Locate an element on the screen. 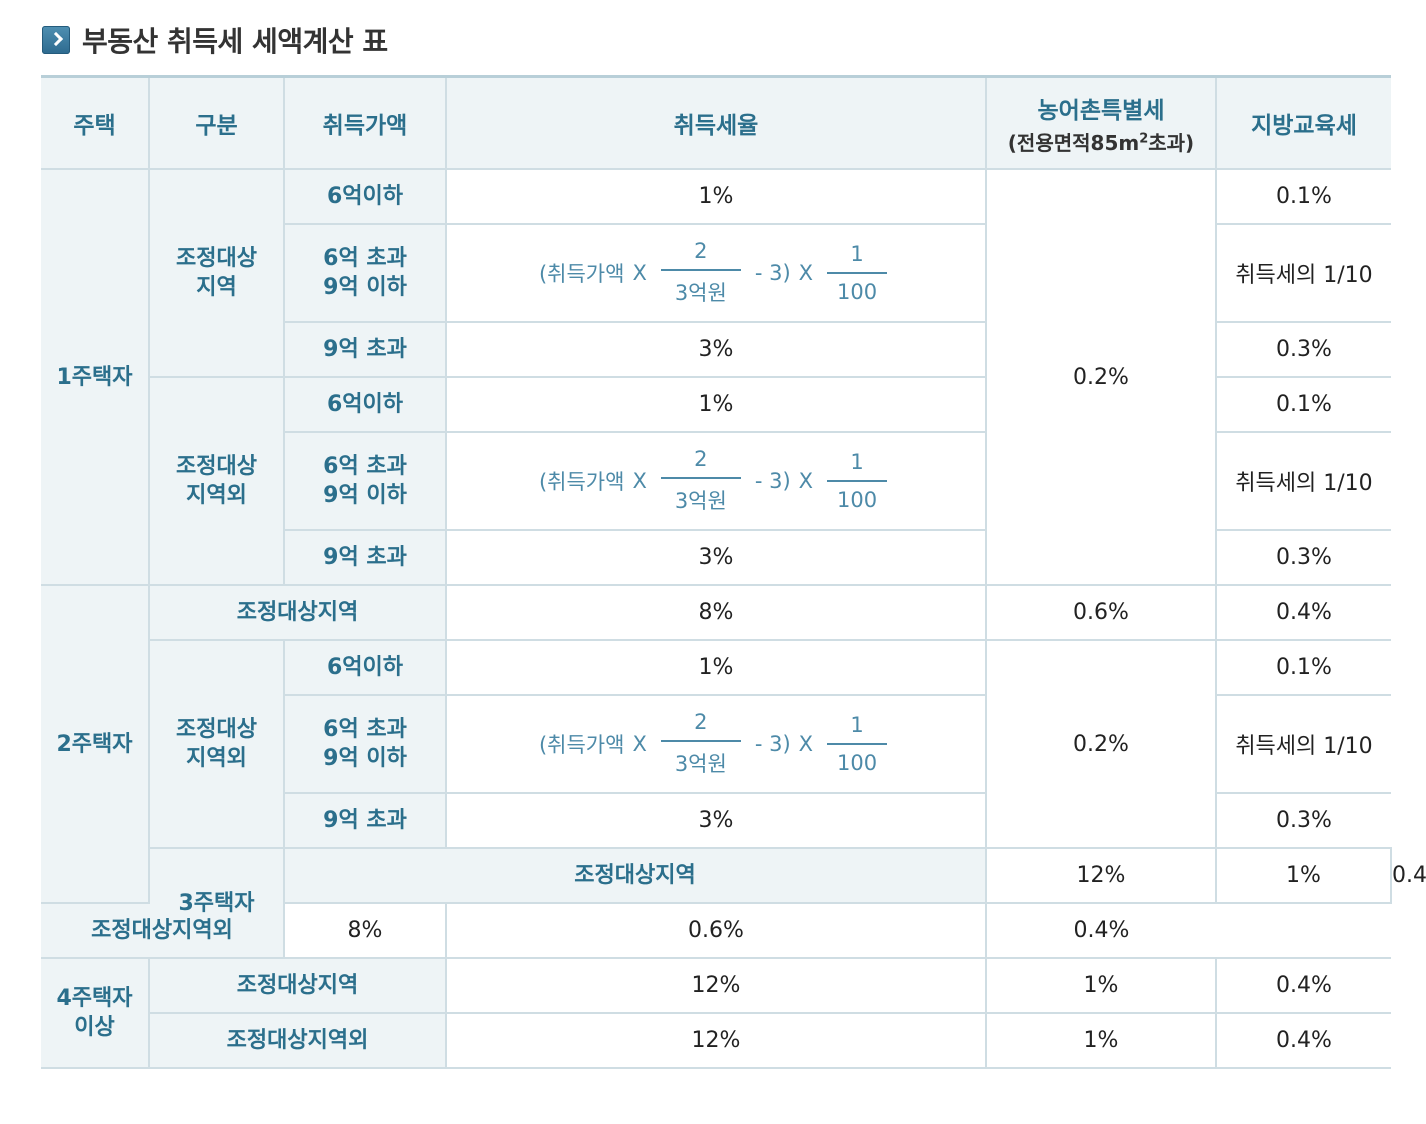 The height and width of the screenshot is (1124, 1426). rural-tax-sublabel: (전용면적85m2초과) is located at coordinates (1101, 142).